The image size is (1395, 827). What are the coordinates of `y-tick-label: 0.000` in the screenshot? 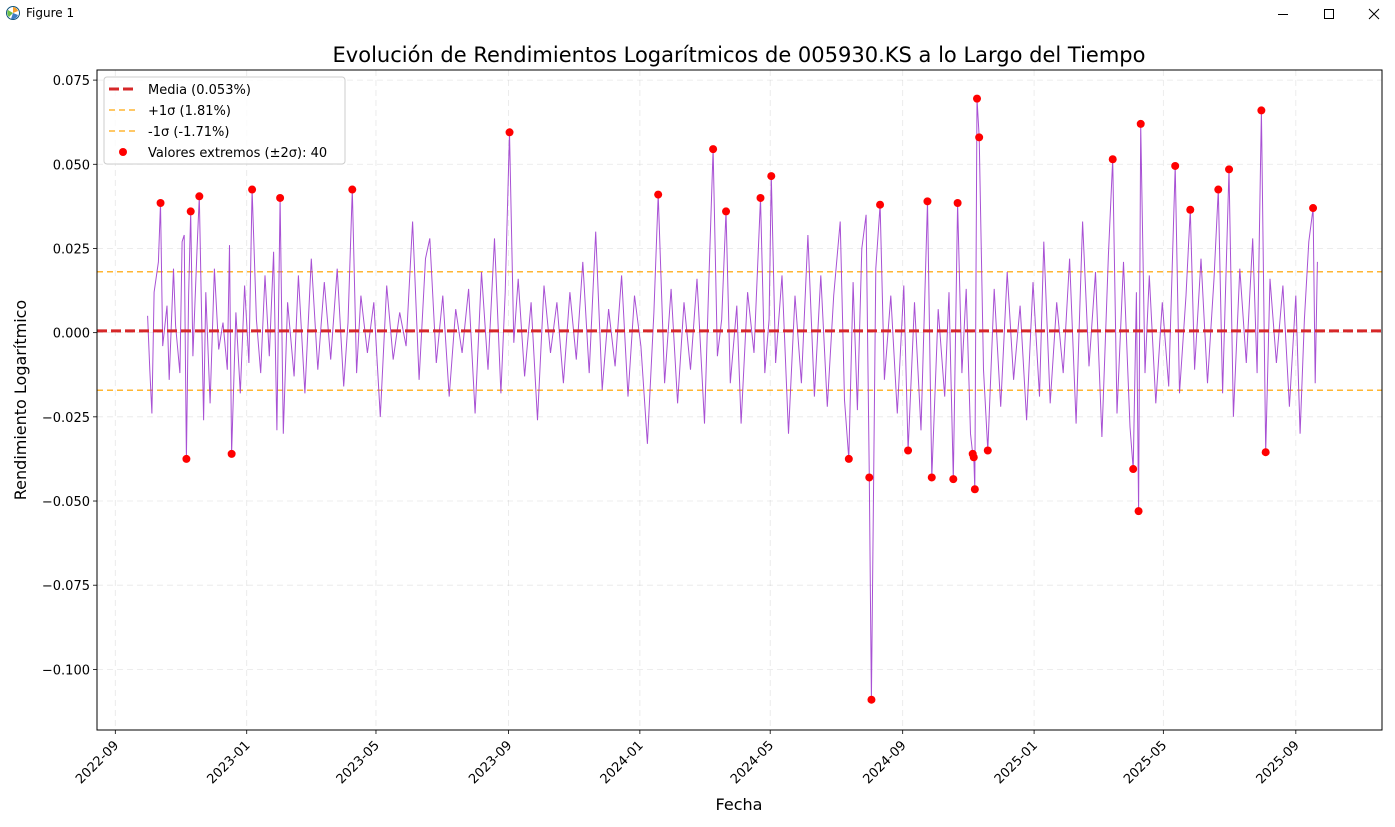 It's located at (71, 334).